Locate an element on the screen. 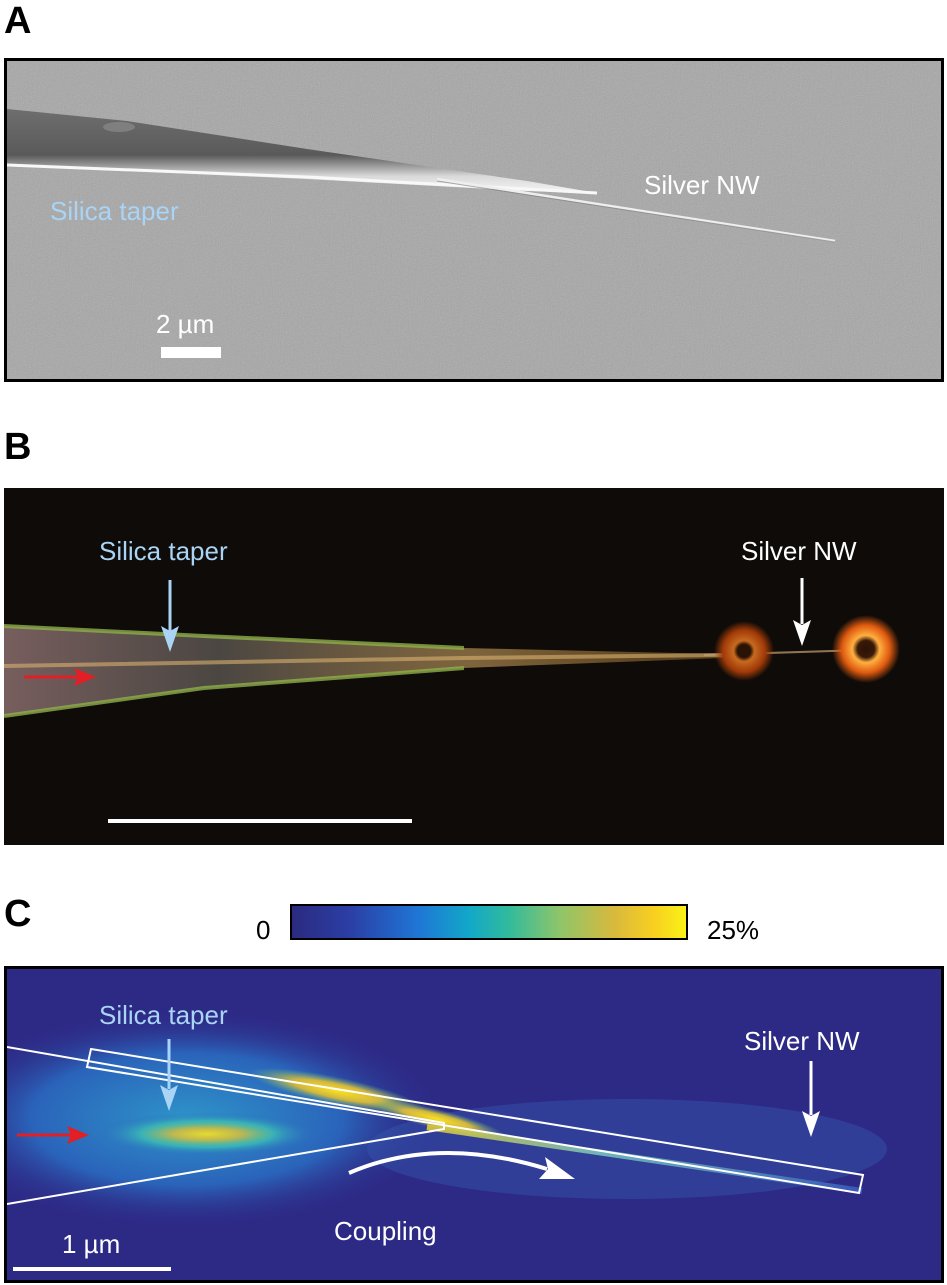  colorbar-max-label: 25% is located at coordinates (733, 930).